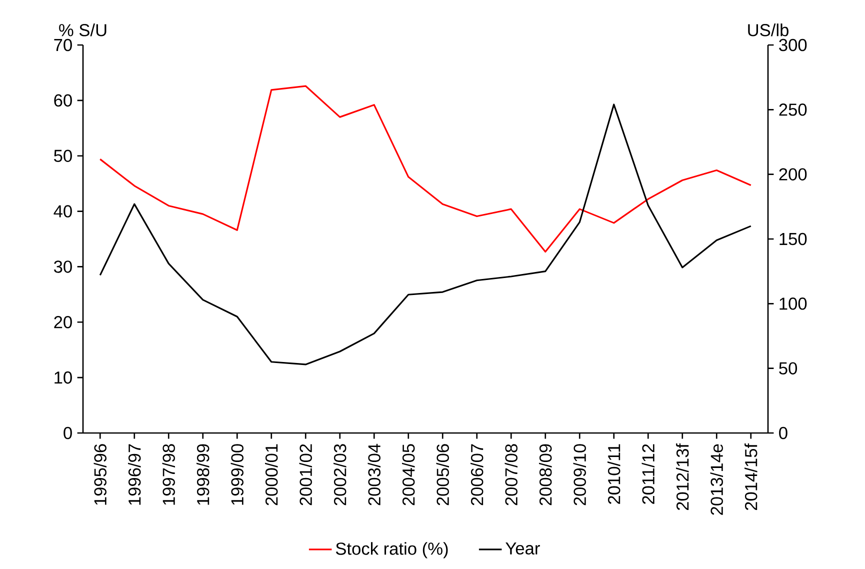  I want to click on legend-label: Year, so click(523, 548).